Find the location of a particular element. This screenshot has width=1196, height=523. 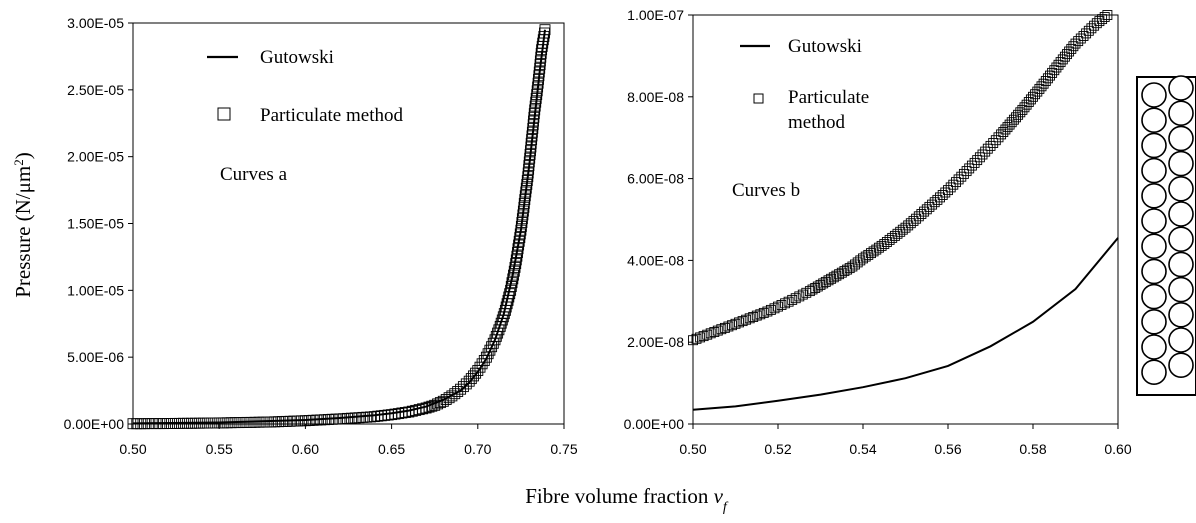

chart-b-y-tick-label: 0.00E+00 is located at coordinates (654, 424).